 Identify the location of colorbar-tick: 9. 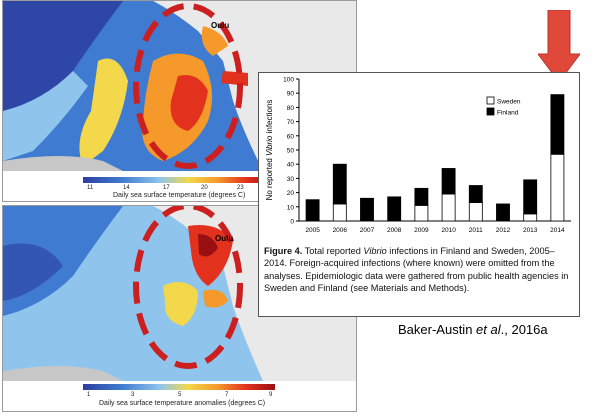
(271, 395).